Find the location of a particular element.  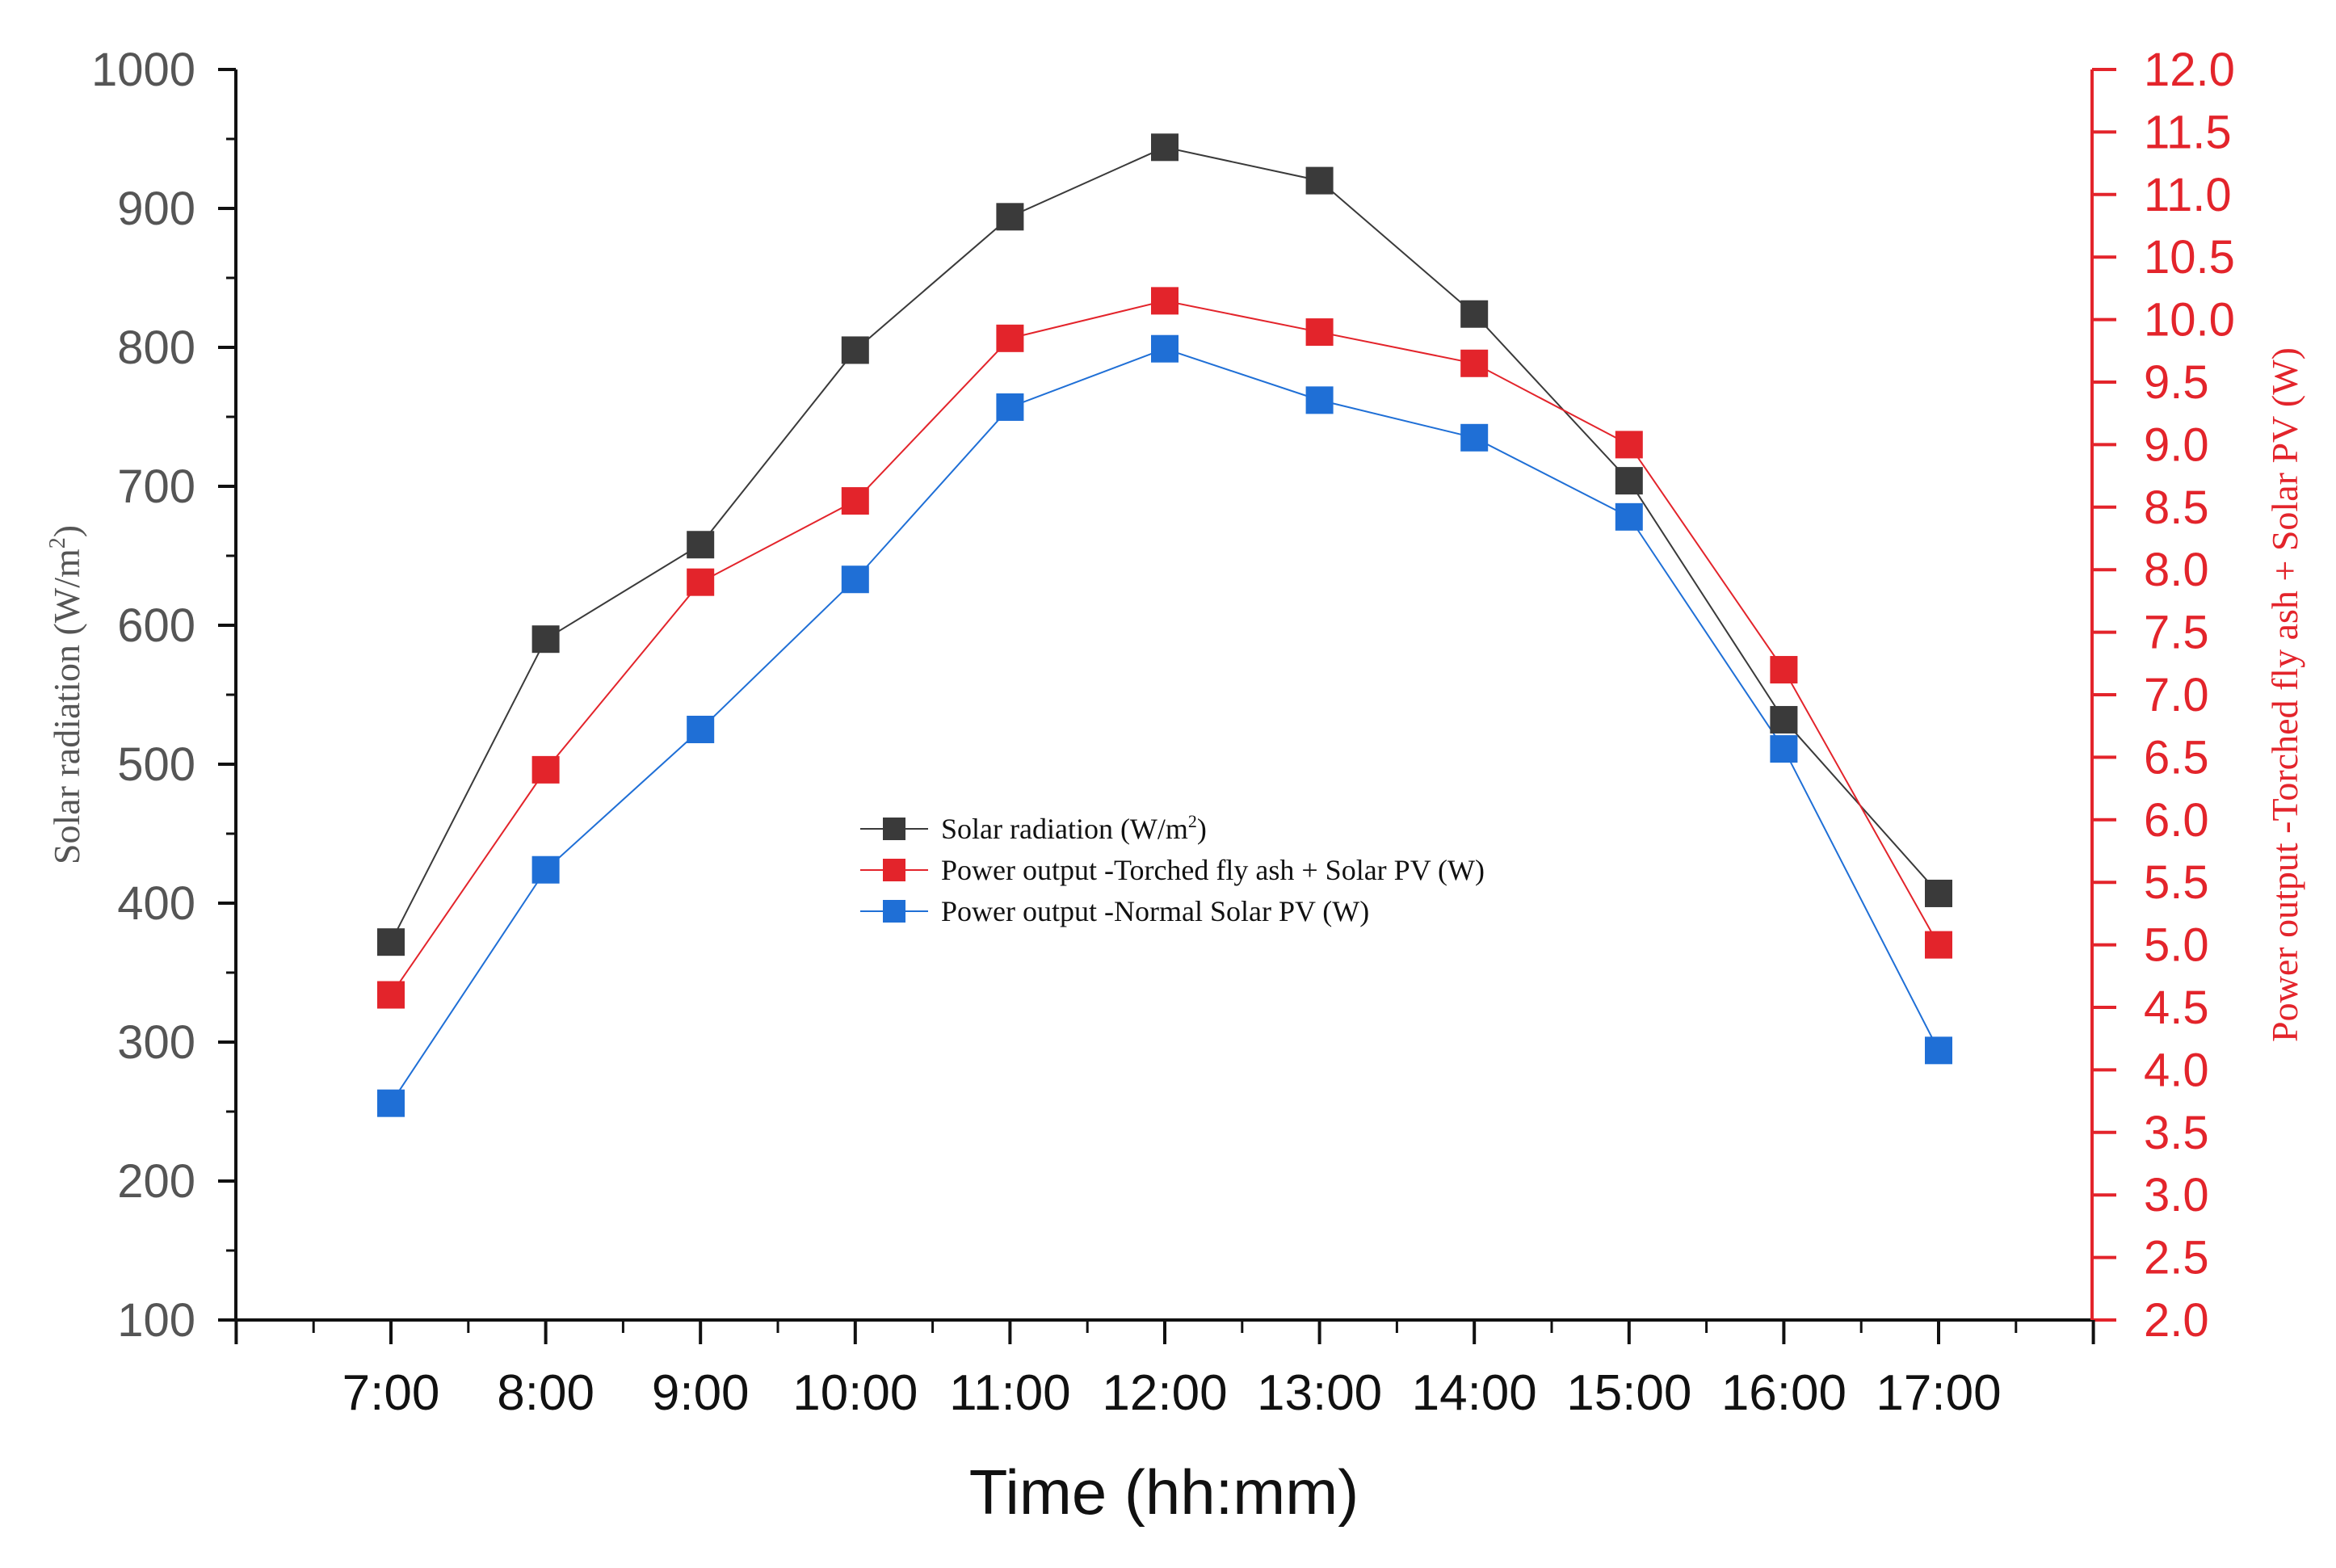

legend-label-suffix: ) is located at coordinates (1202, 829).